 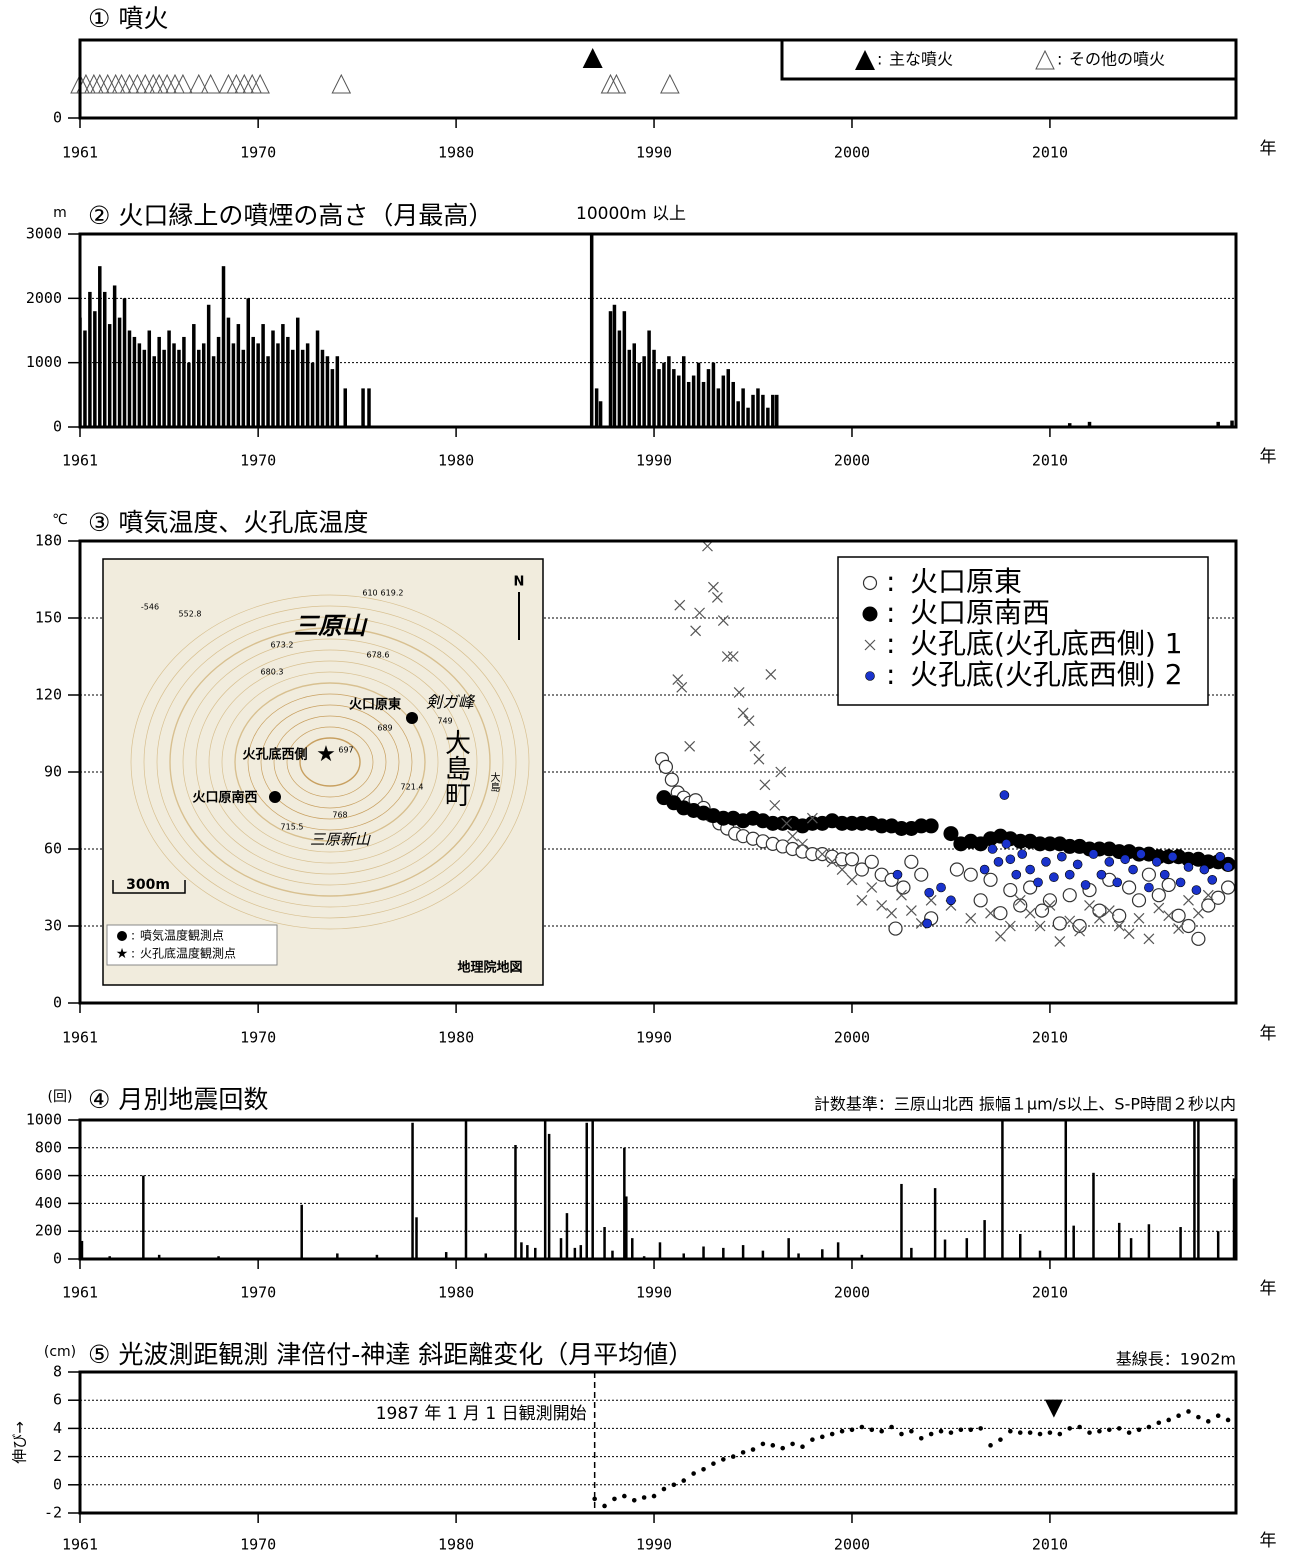 I want to click on map-label: 三原山, so click(x=331, y=626).